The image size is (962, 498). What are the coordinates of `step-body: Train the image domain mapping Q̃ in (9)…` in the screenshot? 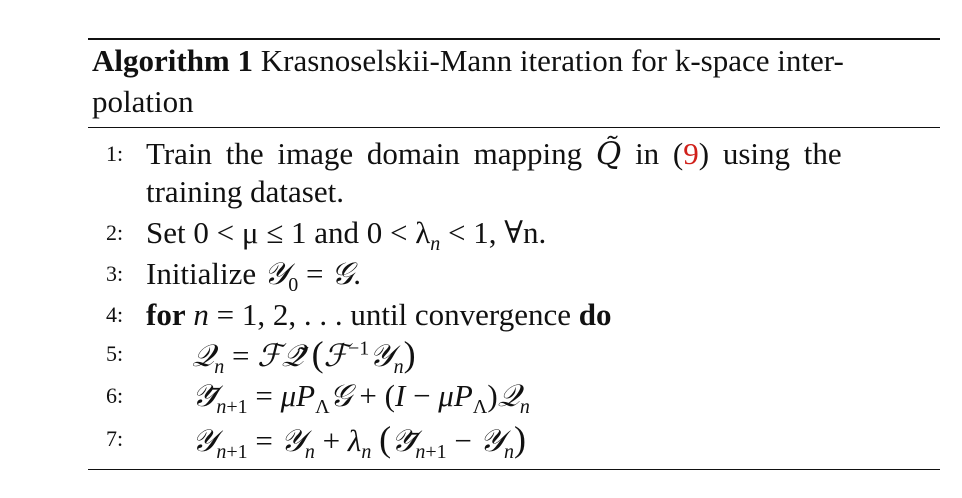 It's located at (494, 154).